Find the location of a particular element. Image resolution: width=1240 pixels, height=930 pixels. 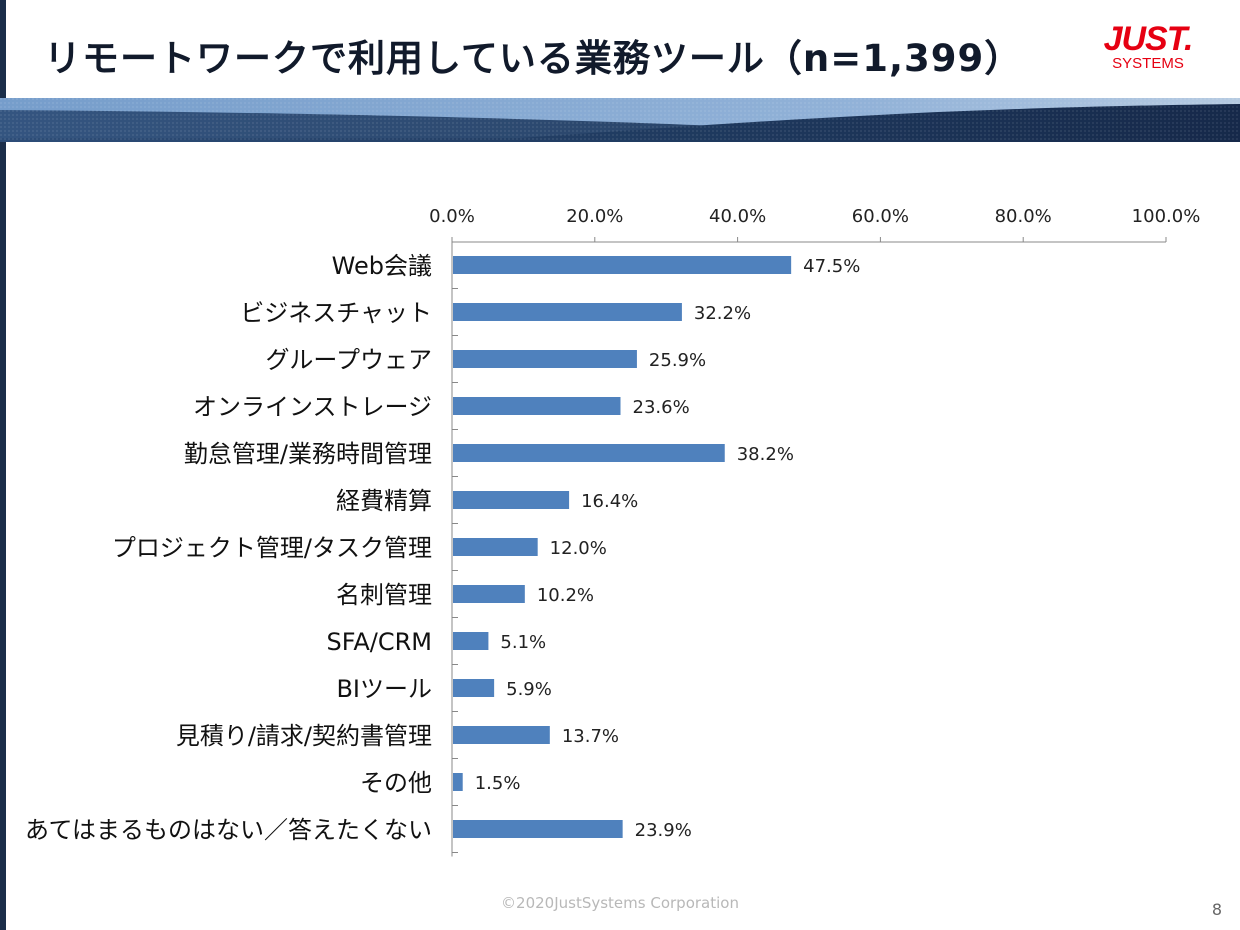

company-logo: JUST. SYSTEMS is located at coordinates (1148, 49).